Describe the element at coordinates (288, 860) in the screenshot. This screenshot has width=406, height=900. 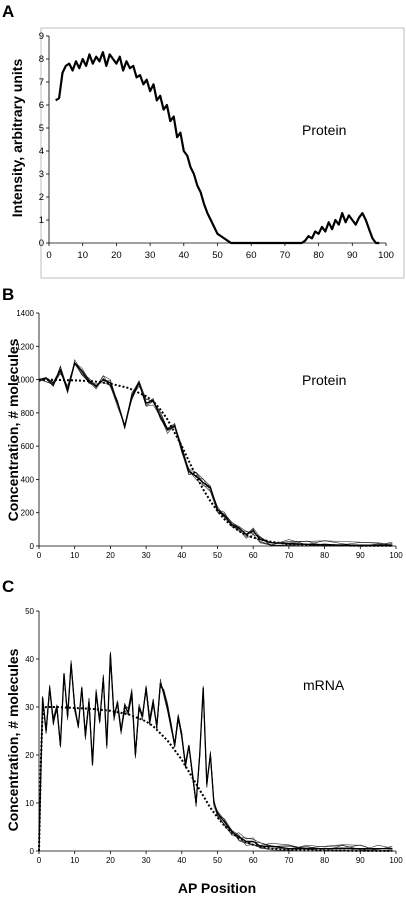
I see `panel-c-xtick-label: 70` at that location.